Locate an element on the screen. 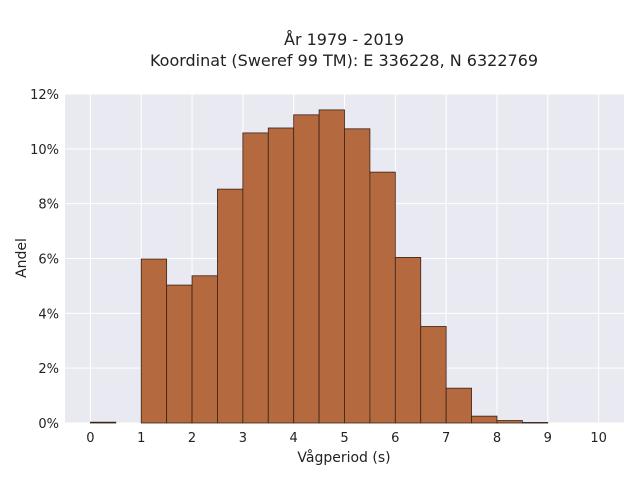 The image size is (640, 480). y-tick-label: 2% is located at coordinates (48, 369).